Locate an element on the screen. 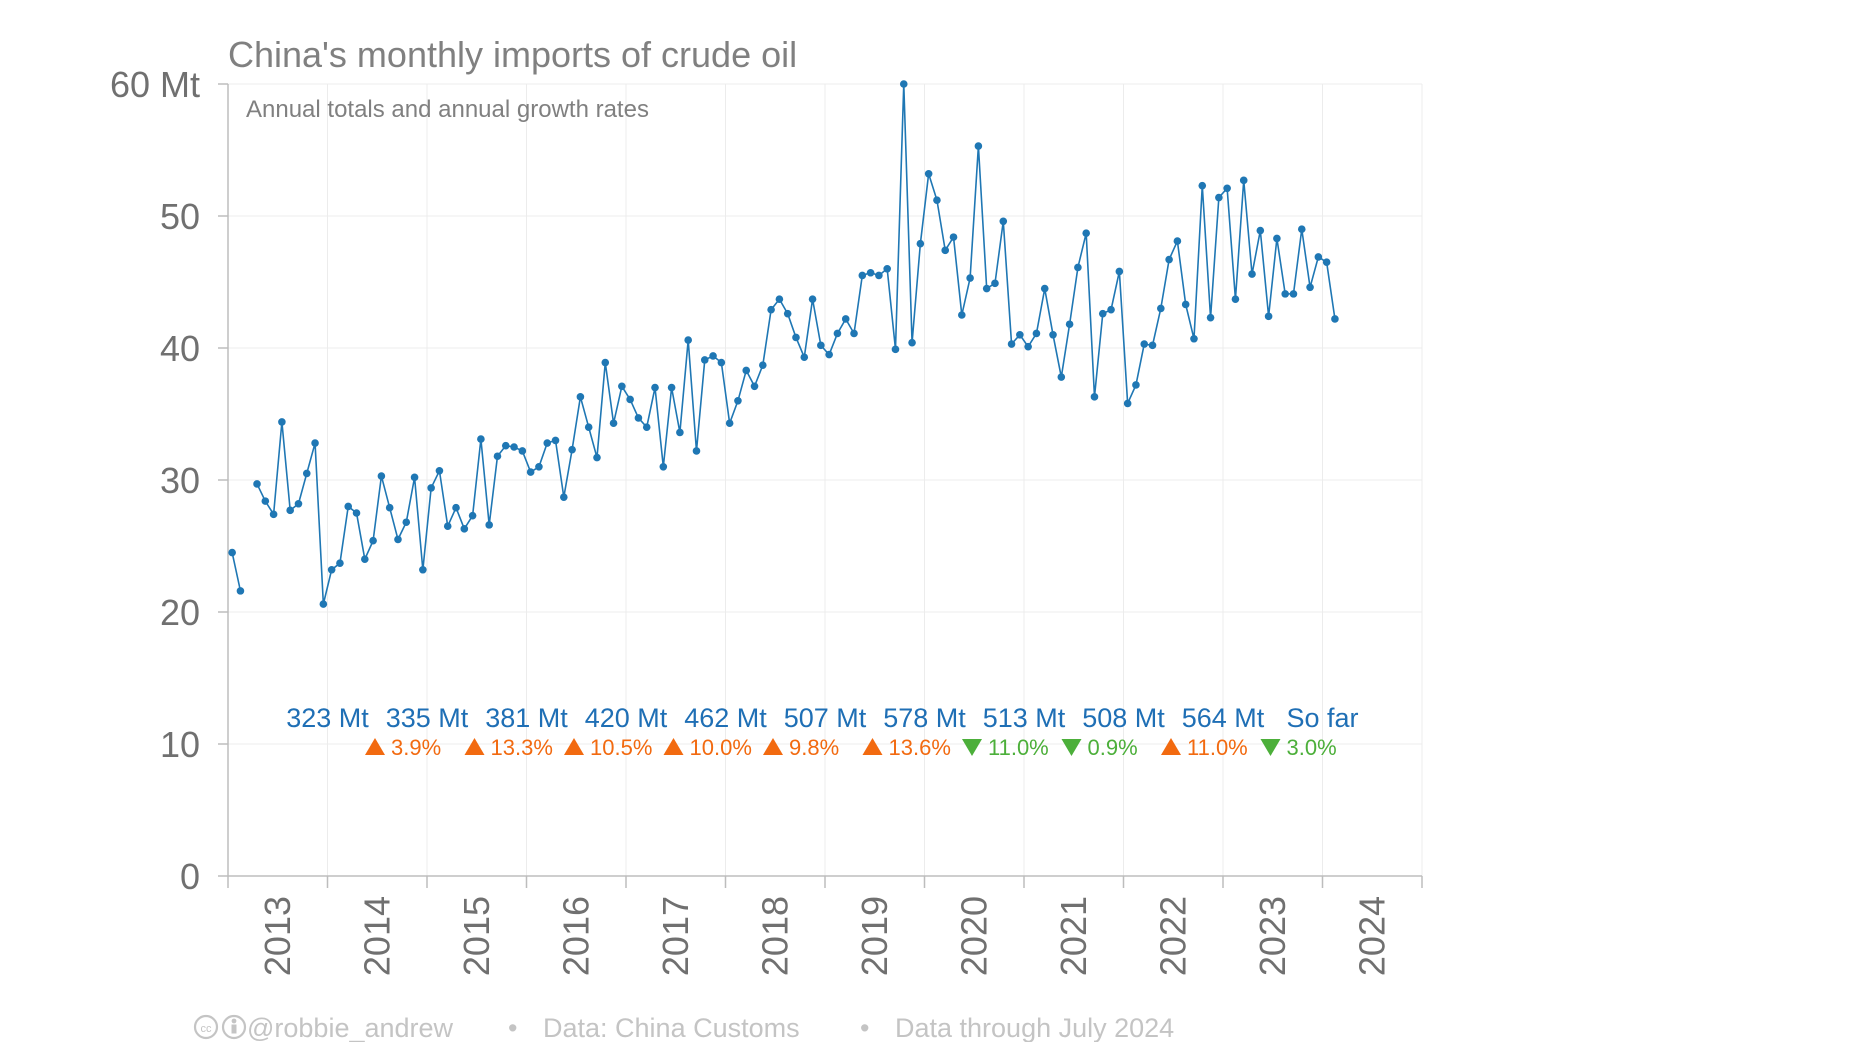  annual-total-label: So far is located at coordinates (1322, 718).